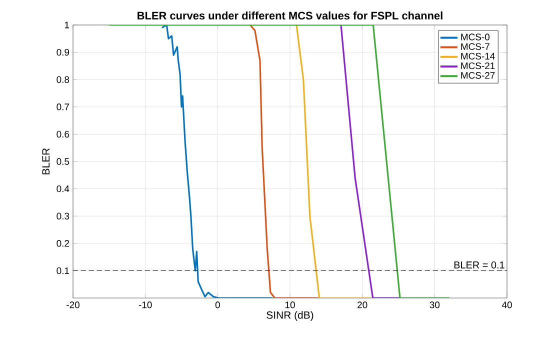  I want to click on x-tick-label: 30, so click(435, 305).